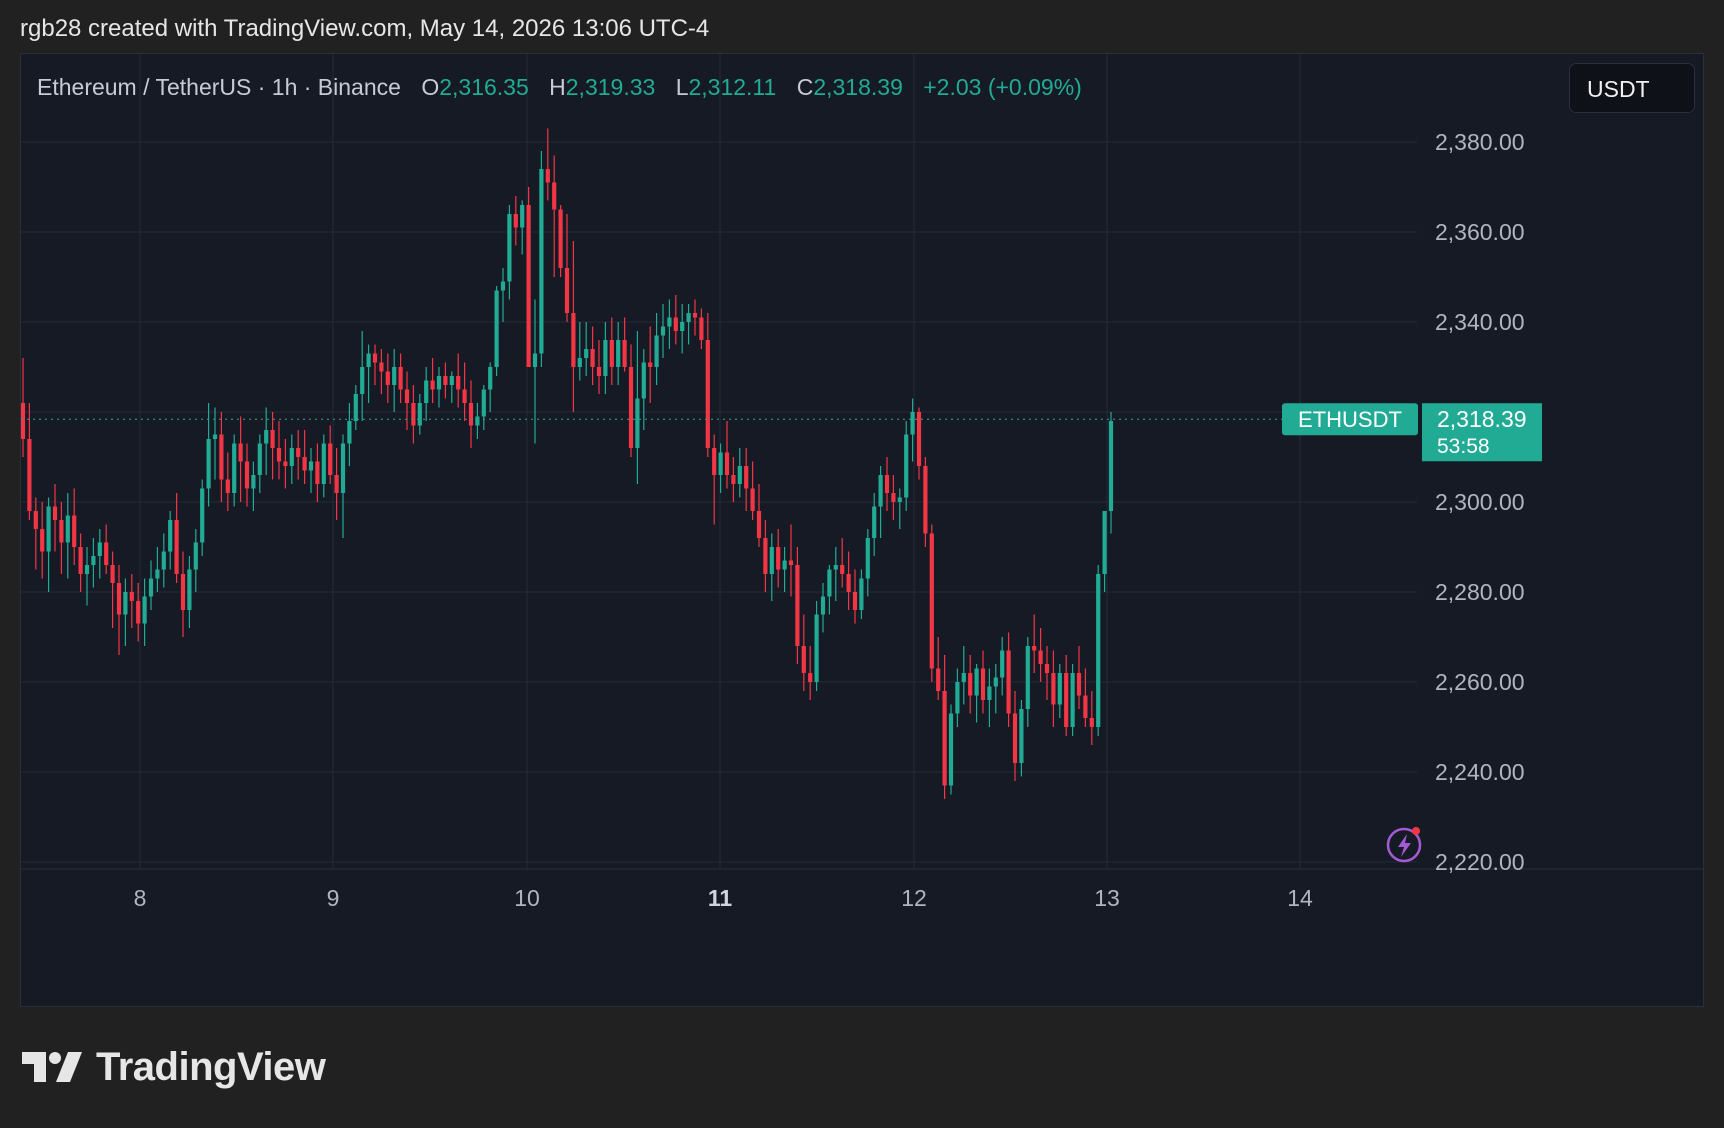 The height and width of the screenshot is (1128, 1724). Describe the element at coordinates (527, 898) in the screenshot. I see `x-tick-label: 10` at that location.